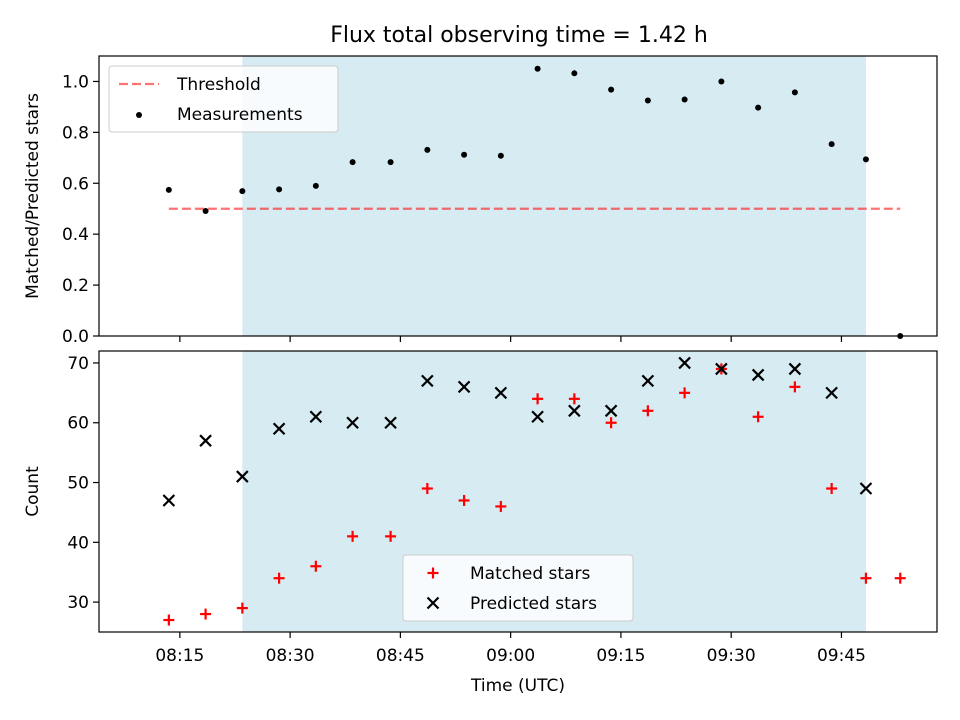 The width and height of the screenshot is (960, 720). Describe the element at coordinates (517, 686) in the screenshot. I see `x-axis-label: Time (UTC)` at that location.